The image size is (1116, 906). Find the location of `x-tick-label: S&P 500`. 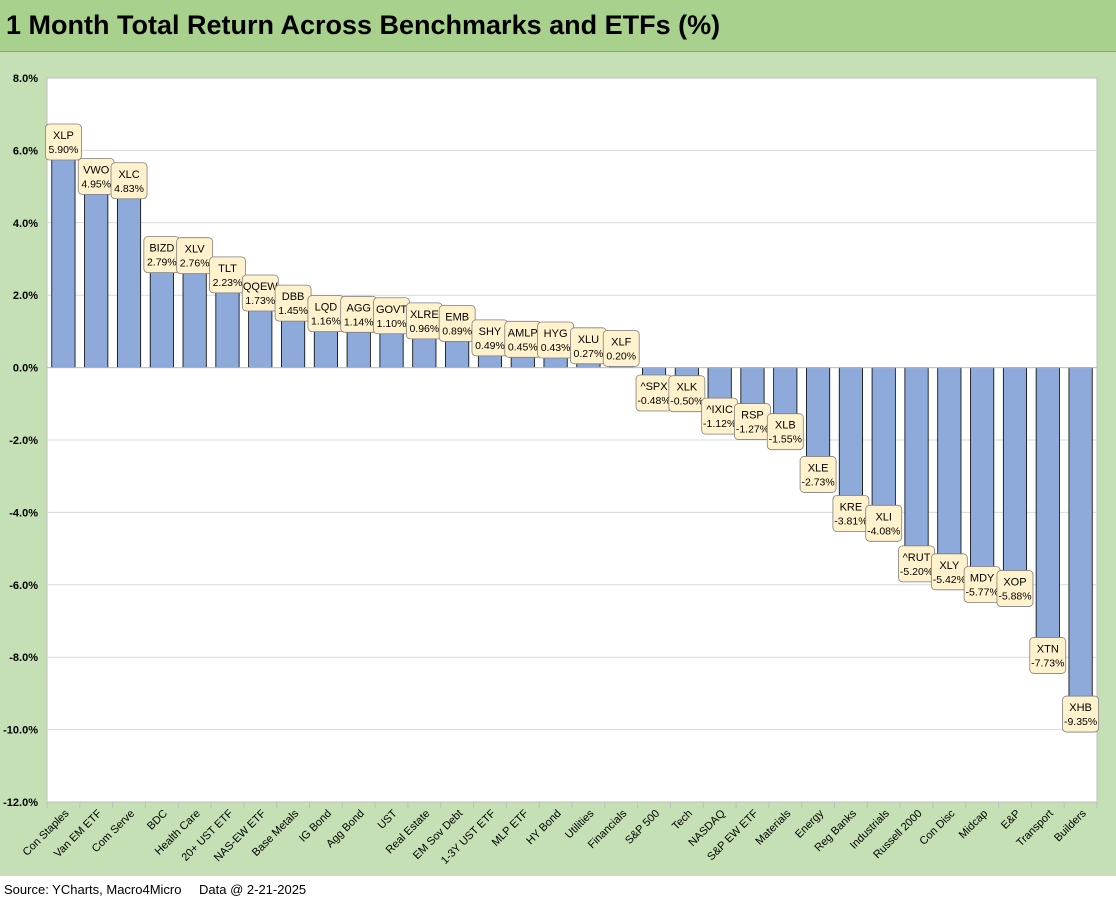

x-tick-label: S&P 500 is located at coordinates (642, 827).